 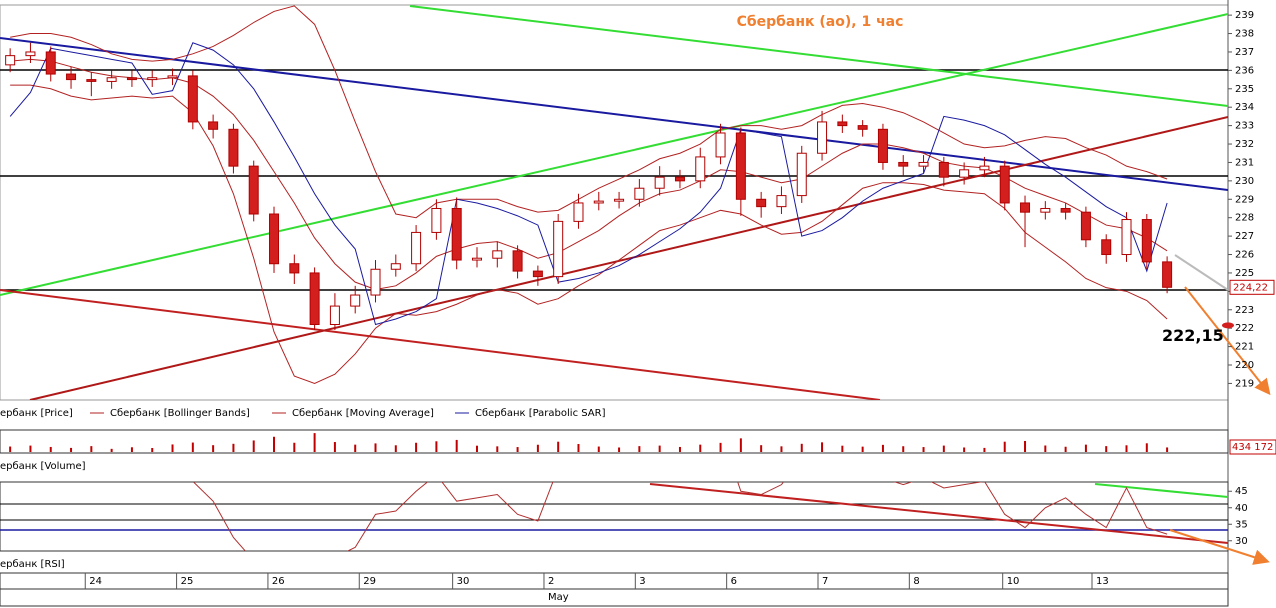 I want to click on last-price-label: 224,22, so click(x=1250, y=287).